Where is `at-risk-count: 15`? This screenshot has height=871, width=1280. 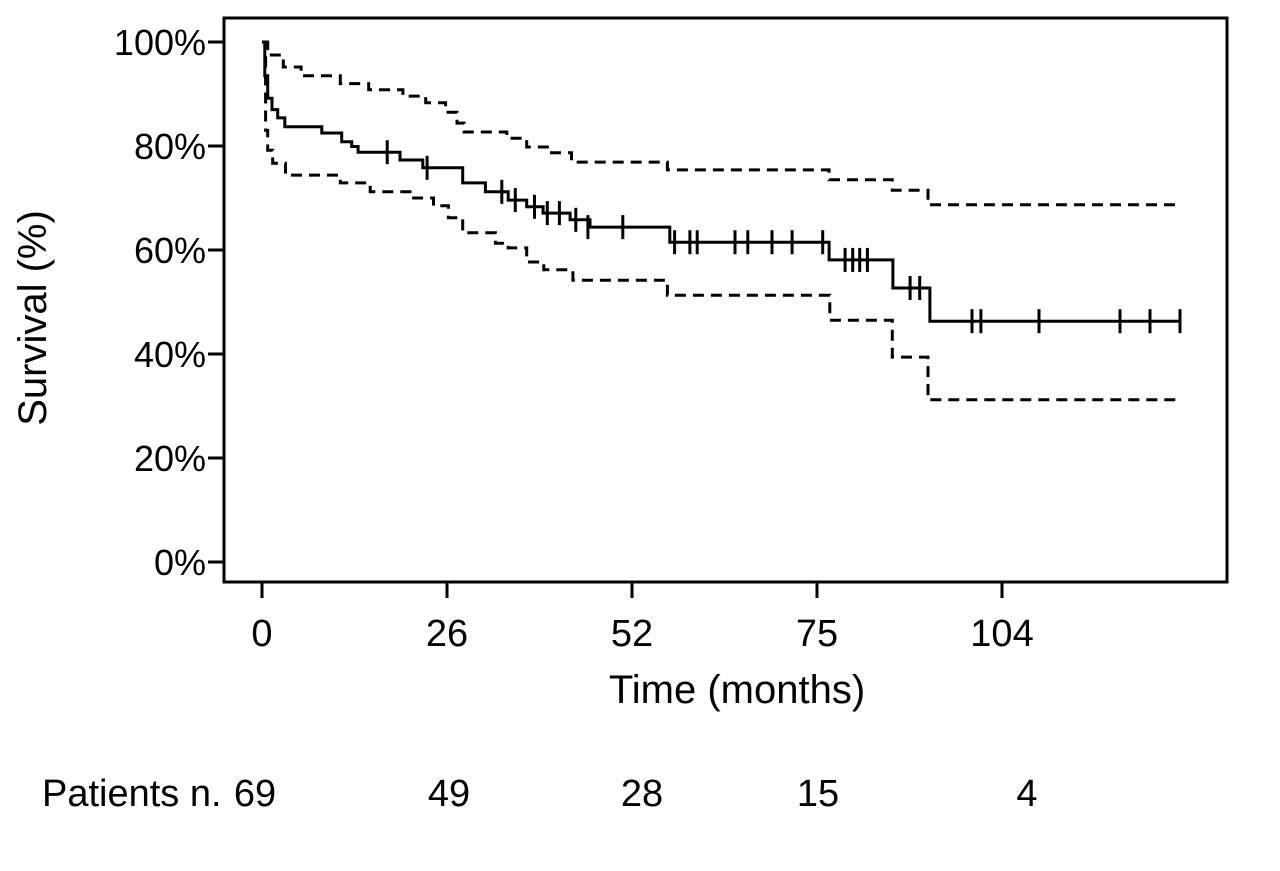
at-risk-count: 15 is located at coordinates (818, 794).